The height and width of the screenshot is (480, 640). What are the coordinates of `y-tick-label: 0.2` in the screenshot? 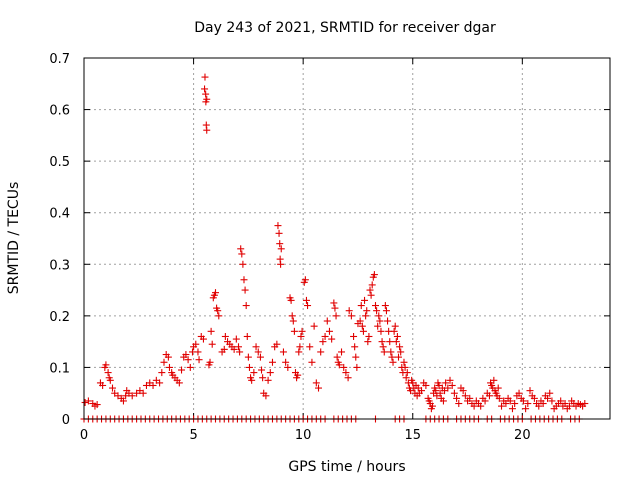 It's located at (59, 317).